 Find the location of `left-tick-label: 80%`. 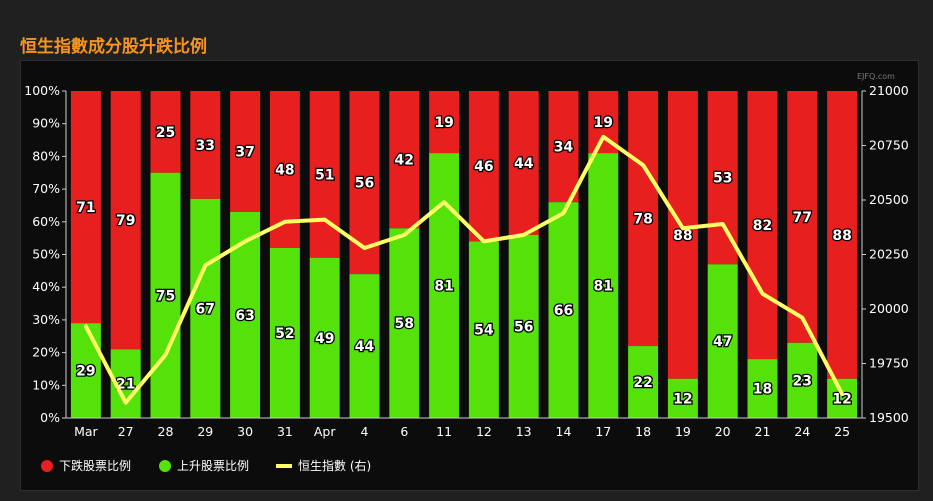

left-tick-label: 80% is located at coordinates (46, 155).